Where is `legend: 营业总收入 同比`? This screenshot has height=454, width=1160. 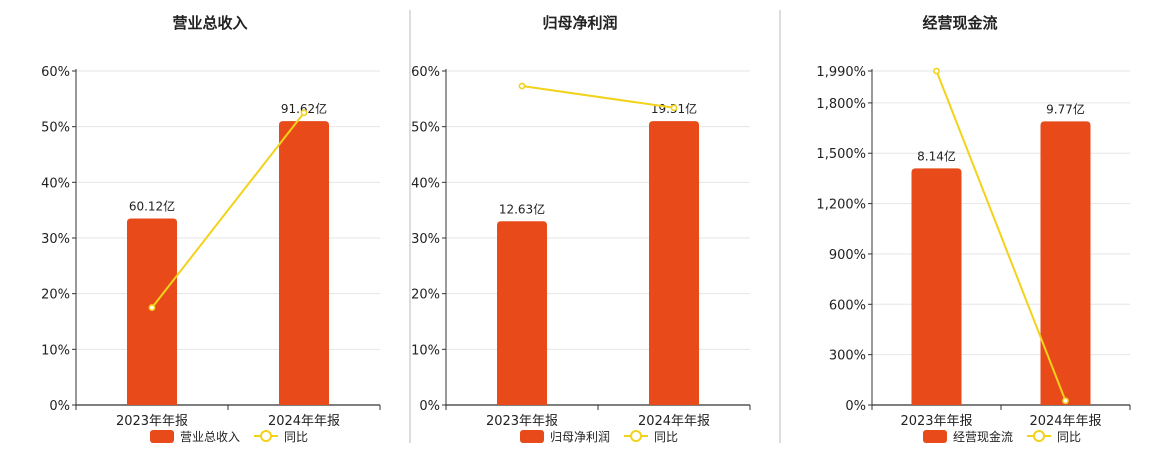
legend: 营业总收入 同比 is located at coordinates (229, 437).